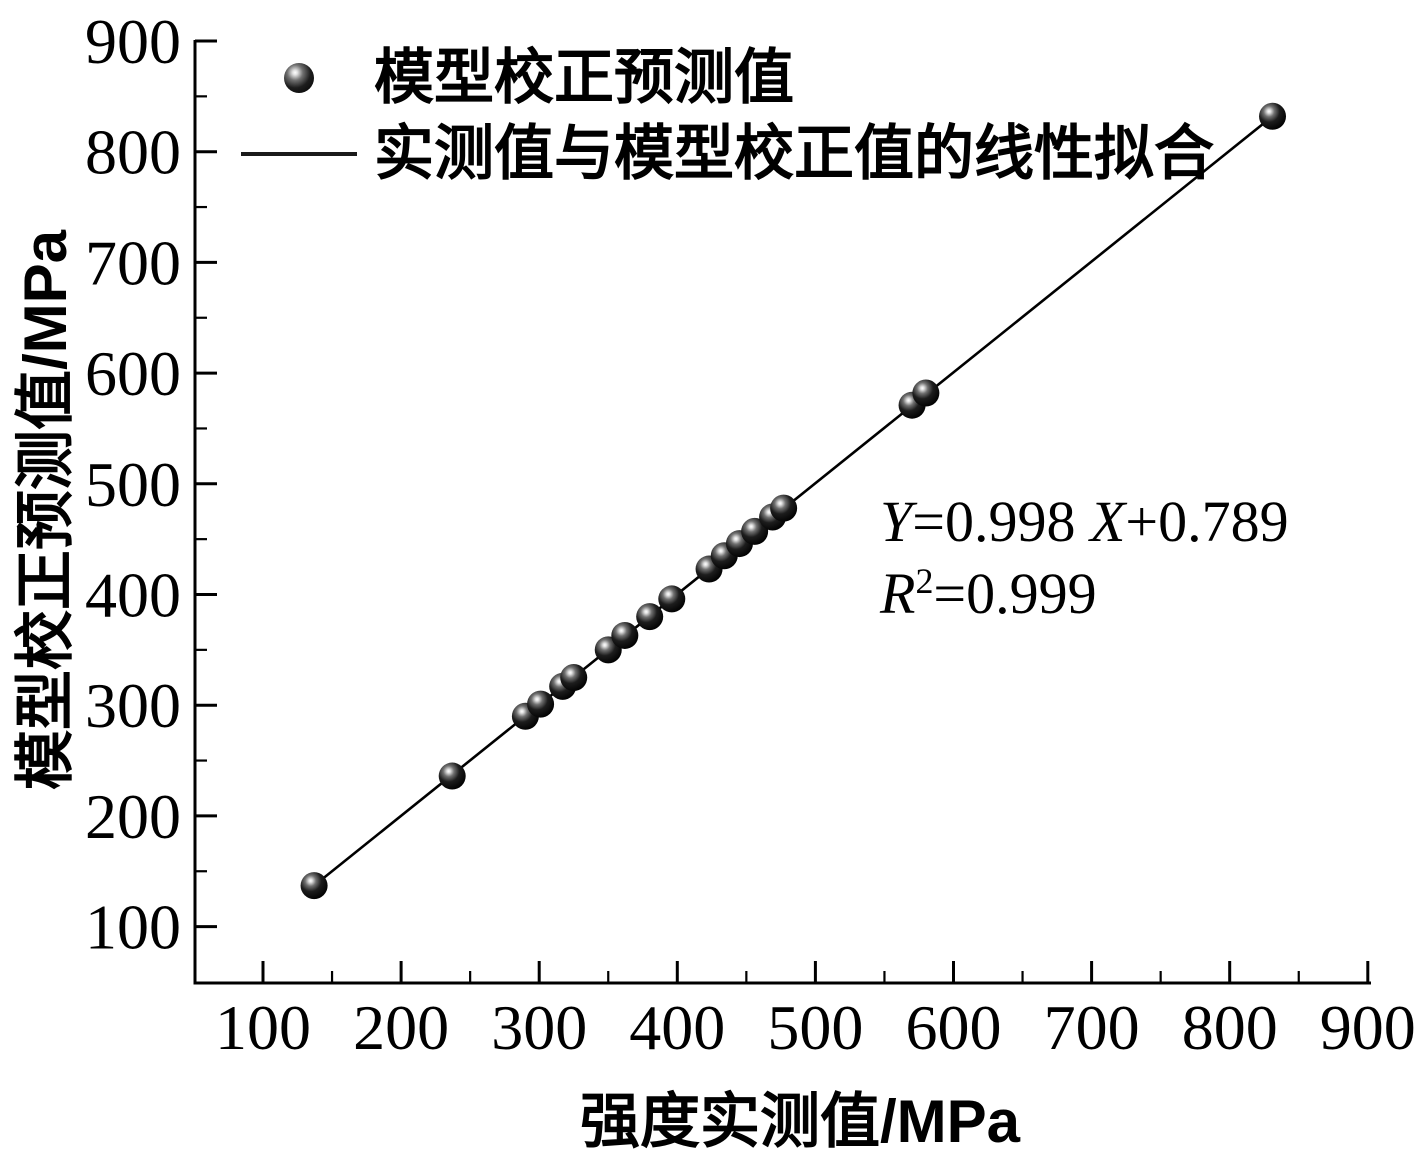  What do you see at coordinates (539, 1027) in the screenshot?
I see `x-tick-label: 300` at bounding box center [539, 1027].